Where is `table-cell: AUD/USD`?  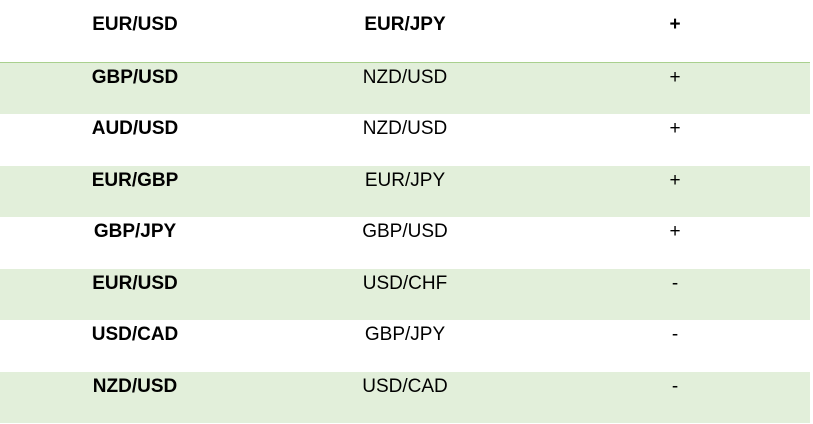 table-cell: AUD/USD is located at coordinates (135, 128).